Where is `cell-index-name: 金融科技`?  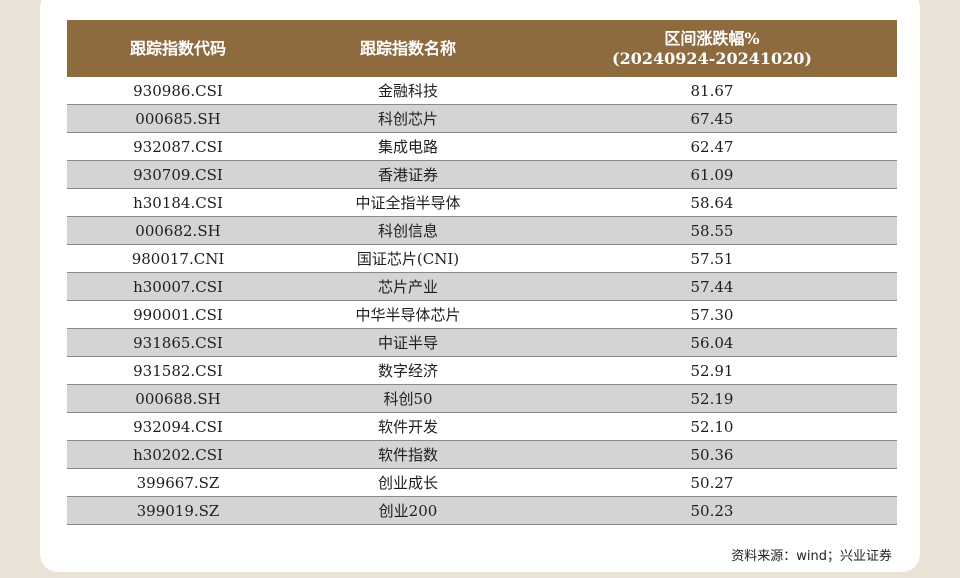
cell-index-name: 金融科技 is located at coordinates (408, 91).